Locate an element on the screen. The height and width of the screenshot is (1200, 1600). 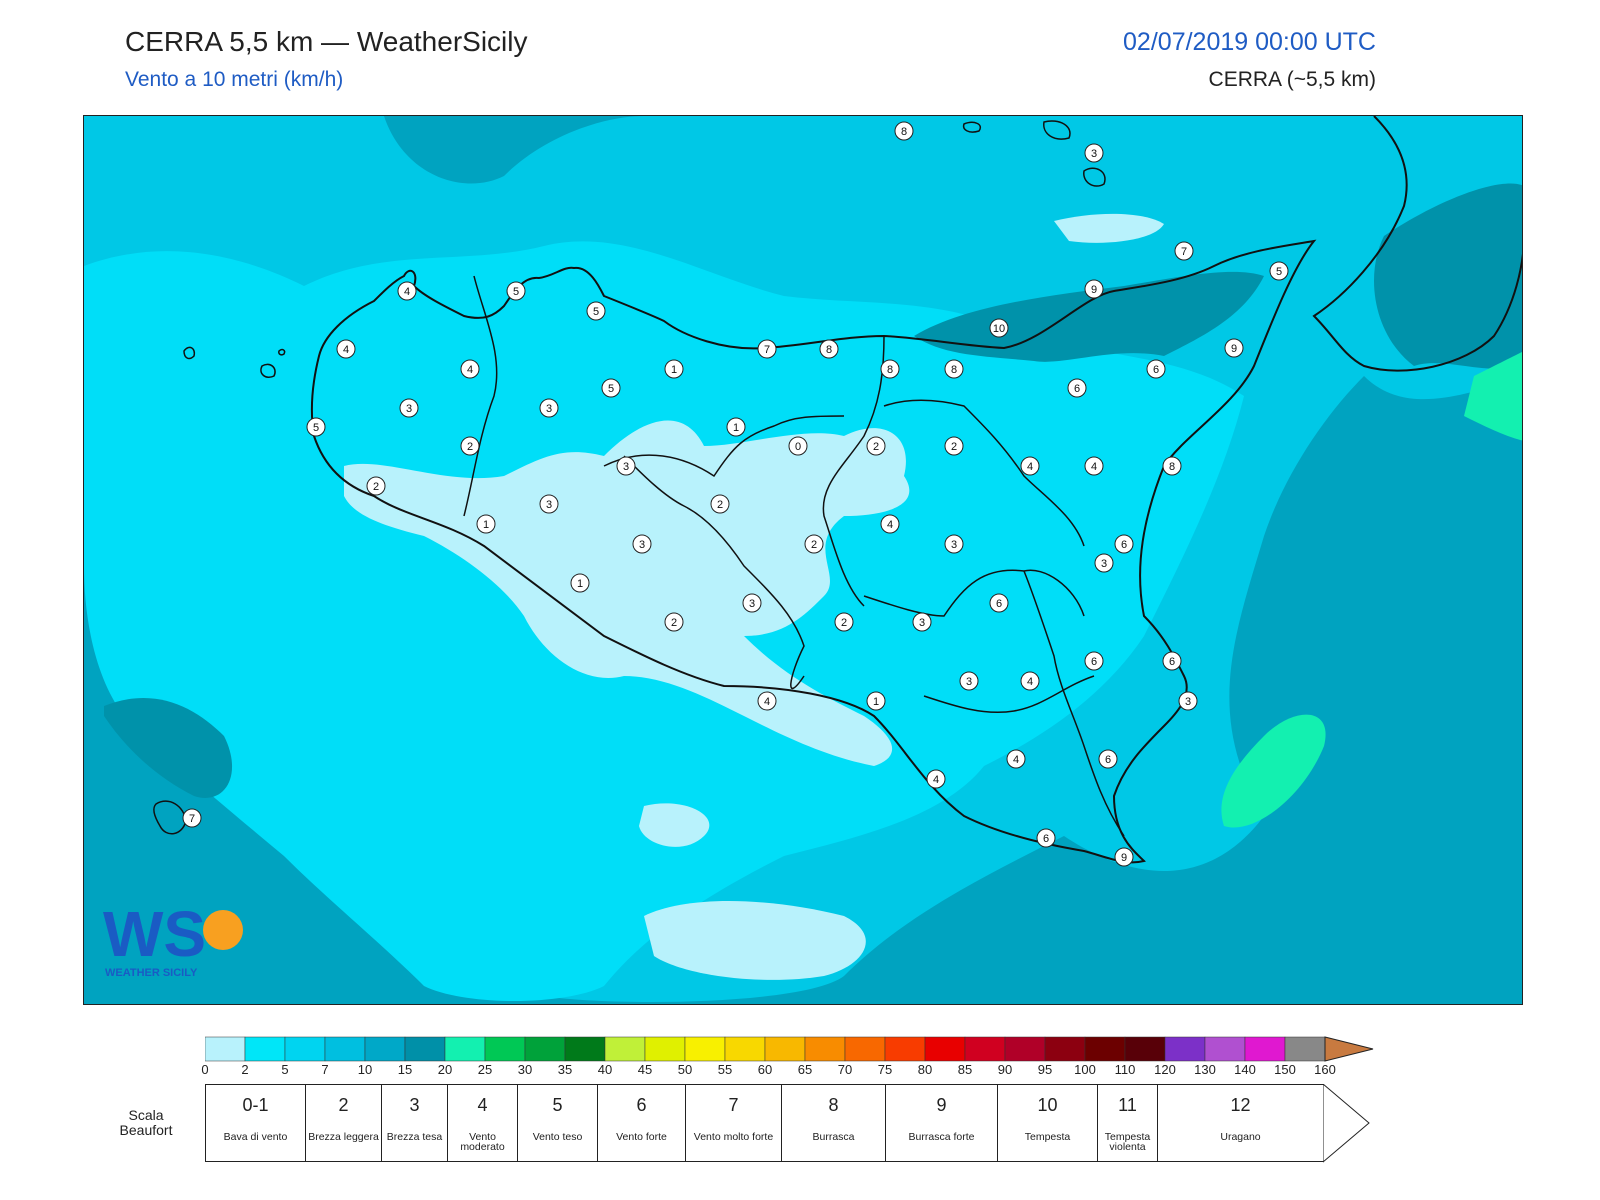
color-scale-label: 35 is located at coordinates (565, 1069).